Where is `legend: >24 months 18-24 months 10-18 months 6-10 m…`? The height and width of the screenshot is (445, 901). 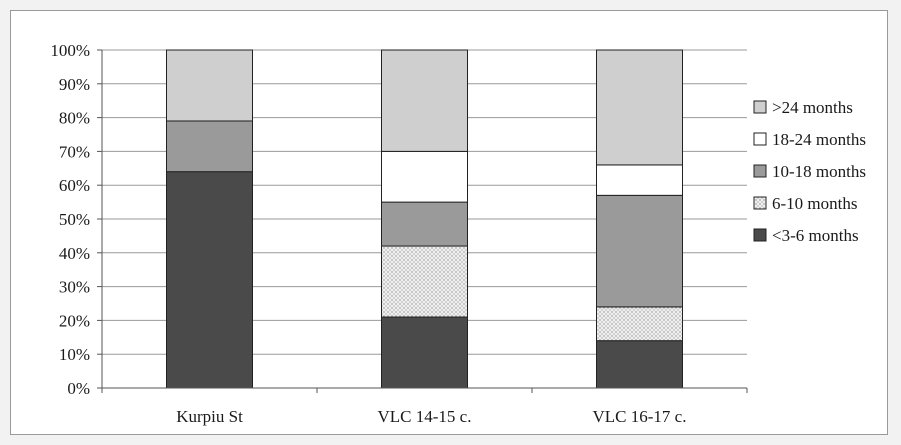 legend: >24 months 18-24 months 10-18 months 6-10 m… is located at coordinates (809, 171).